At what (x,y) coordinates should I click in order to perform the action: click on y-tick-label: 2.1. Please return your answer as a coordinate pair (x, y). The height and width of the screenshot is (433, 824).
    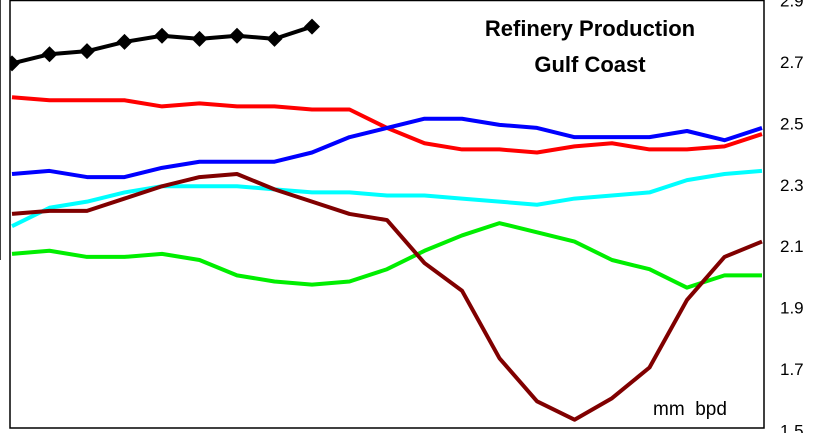
    Looking at the image, I should click on (792, 246).